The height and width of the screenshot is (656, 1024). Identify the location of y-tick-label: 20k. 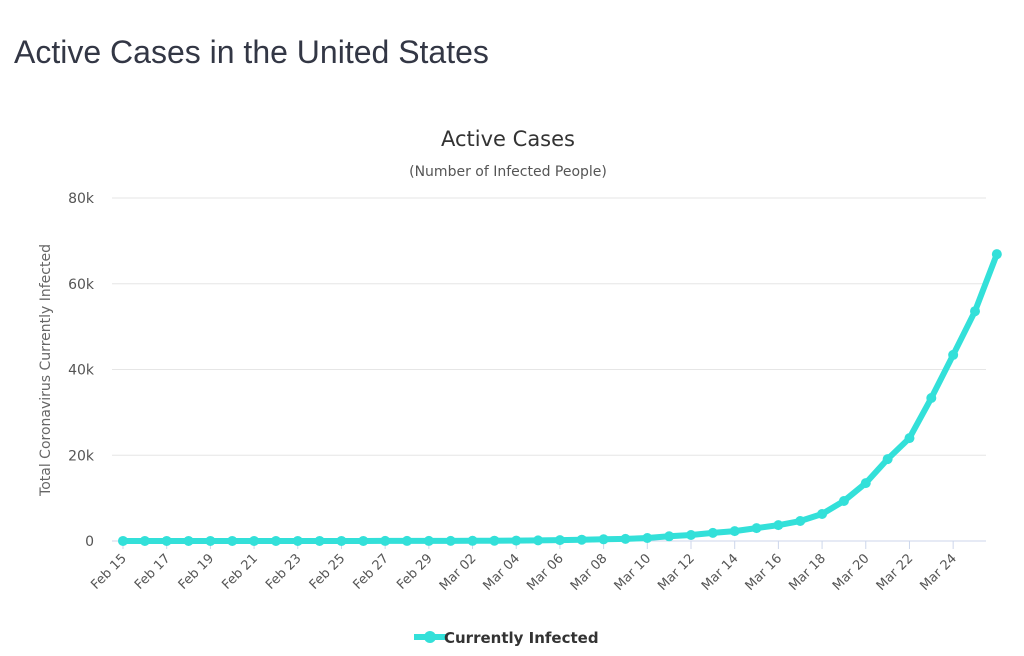
(81, 456).